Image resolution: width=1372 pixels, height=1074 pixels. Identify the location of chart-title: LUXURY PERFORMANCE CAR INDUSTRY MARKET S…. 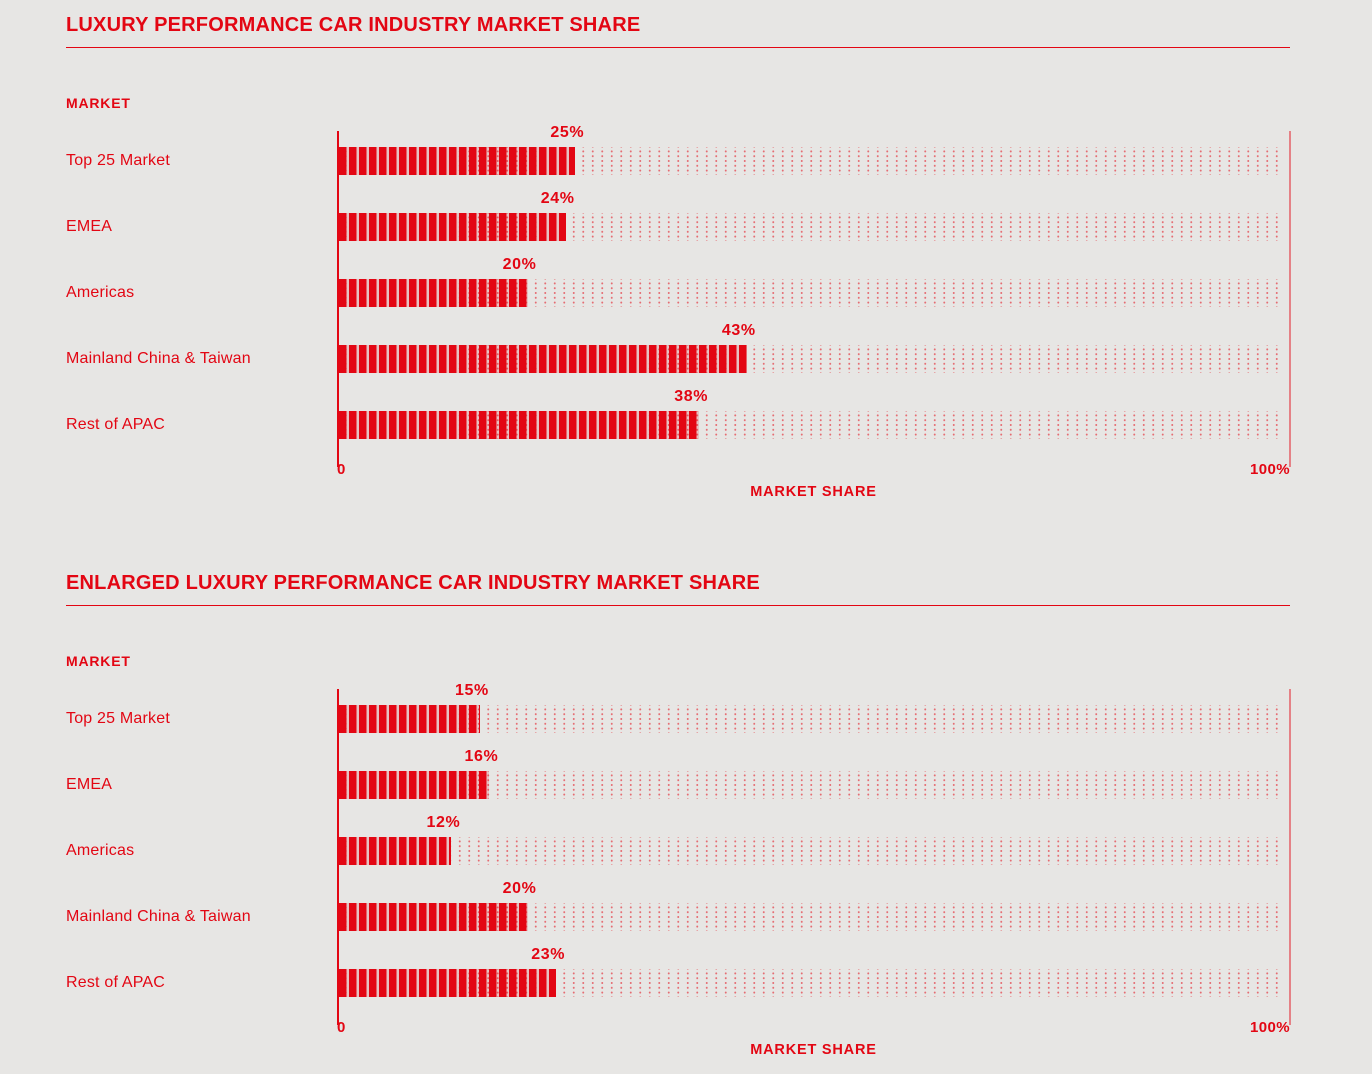
(353, 25).